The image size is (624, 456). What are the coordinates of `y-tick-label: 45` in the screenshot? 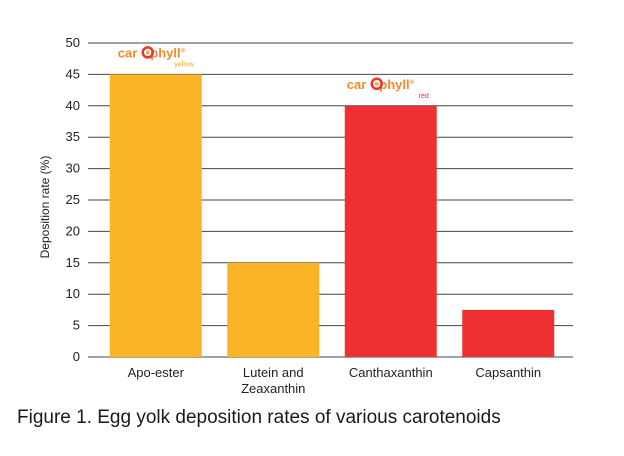 It's located at (73, 73).